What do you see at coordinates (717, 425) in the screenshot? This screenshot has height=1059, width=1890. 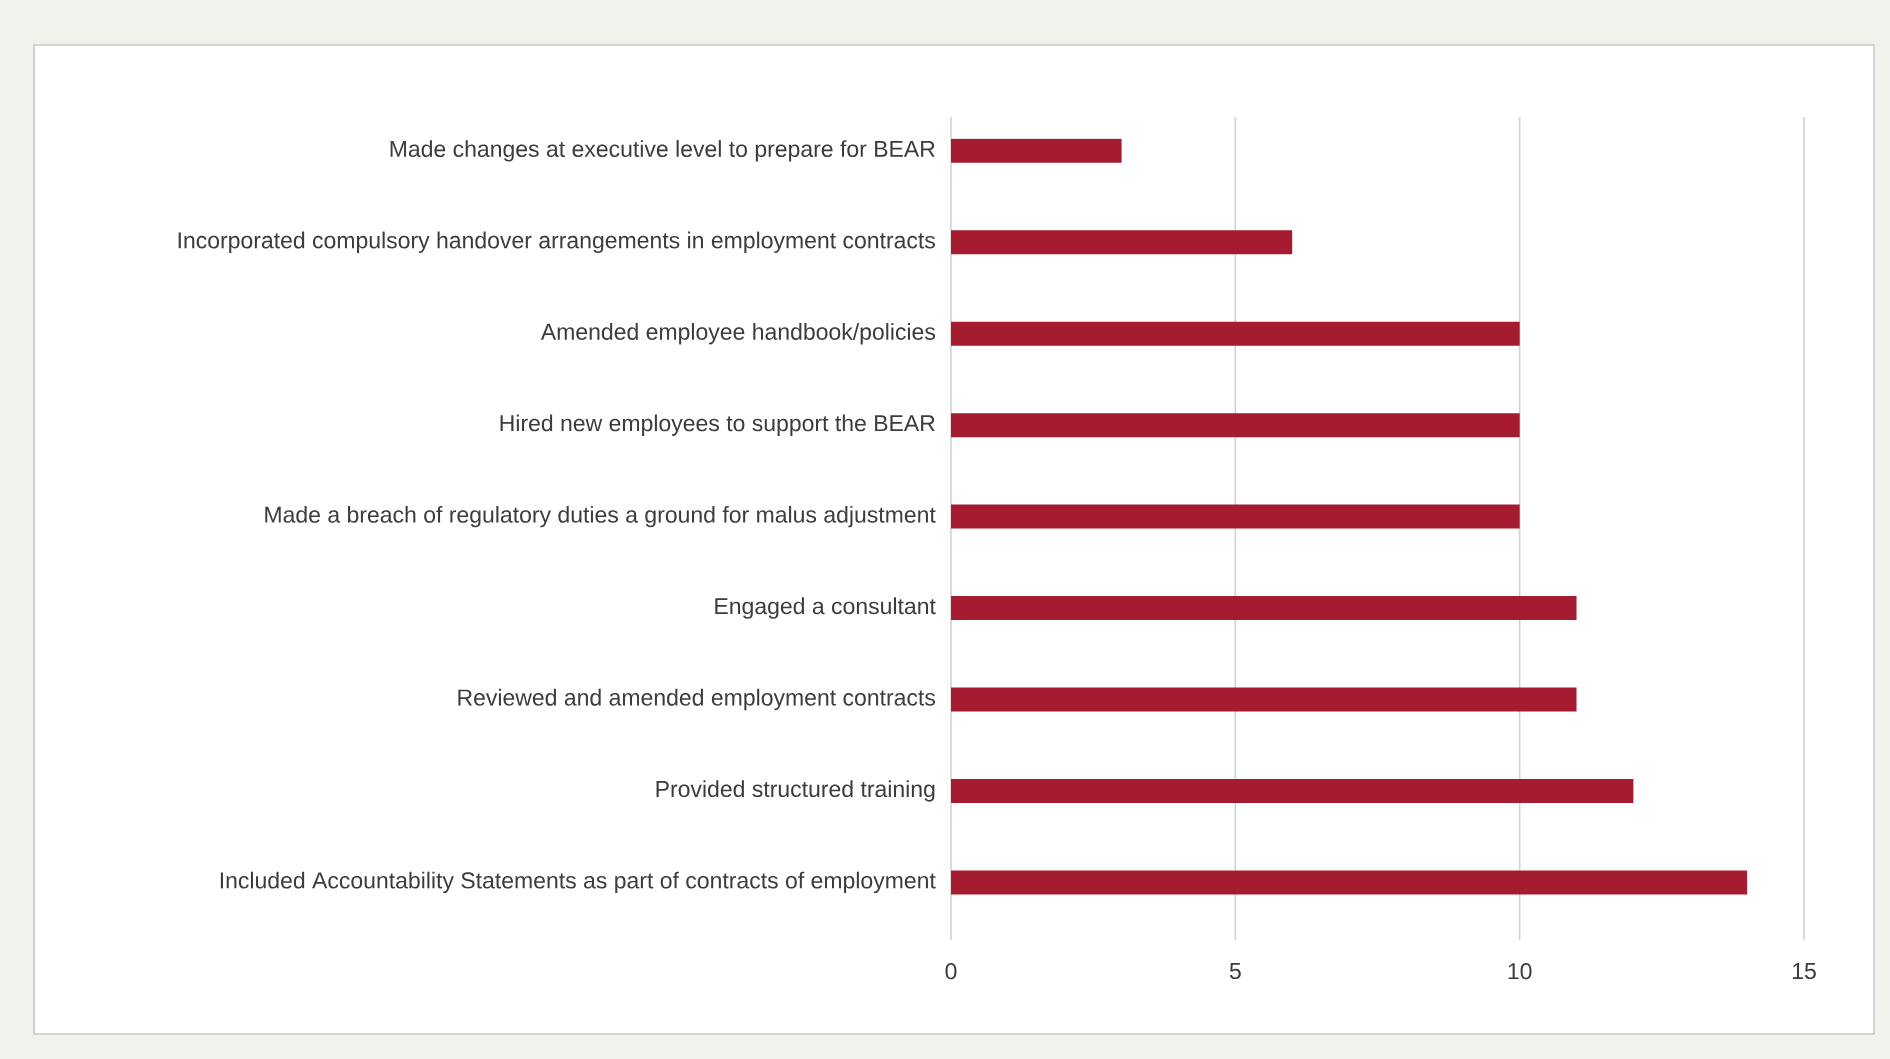 I see `y-tick-label: Hired new employees to support the BEAR` at bounding box center [717, 425].